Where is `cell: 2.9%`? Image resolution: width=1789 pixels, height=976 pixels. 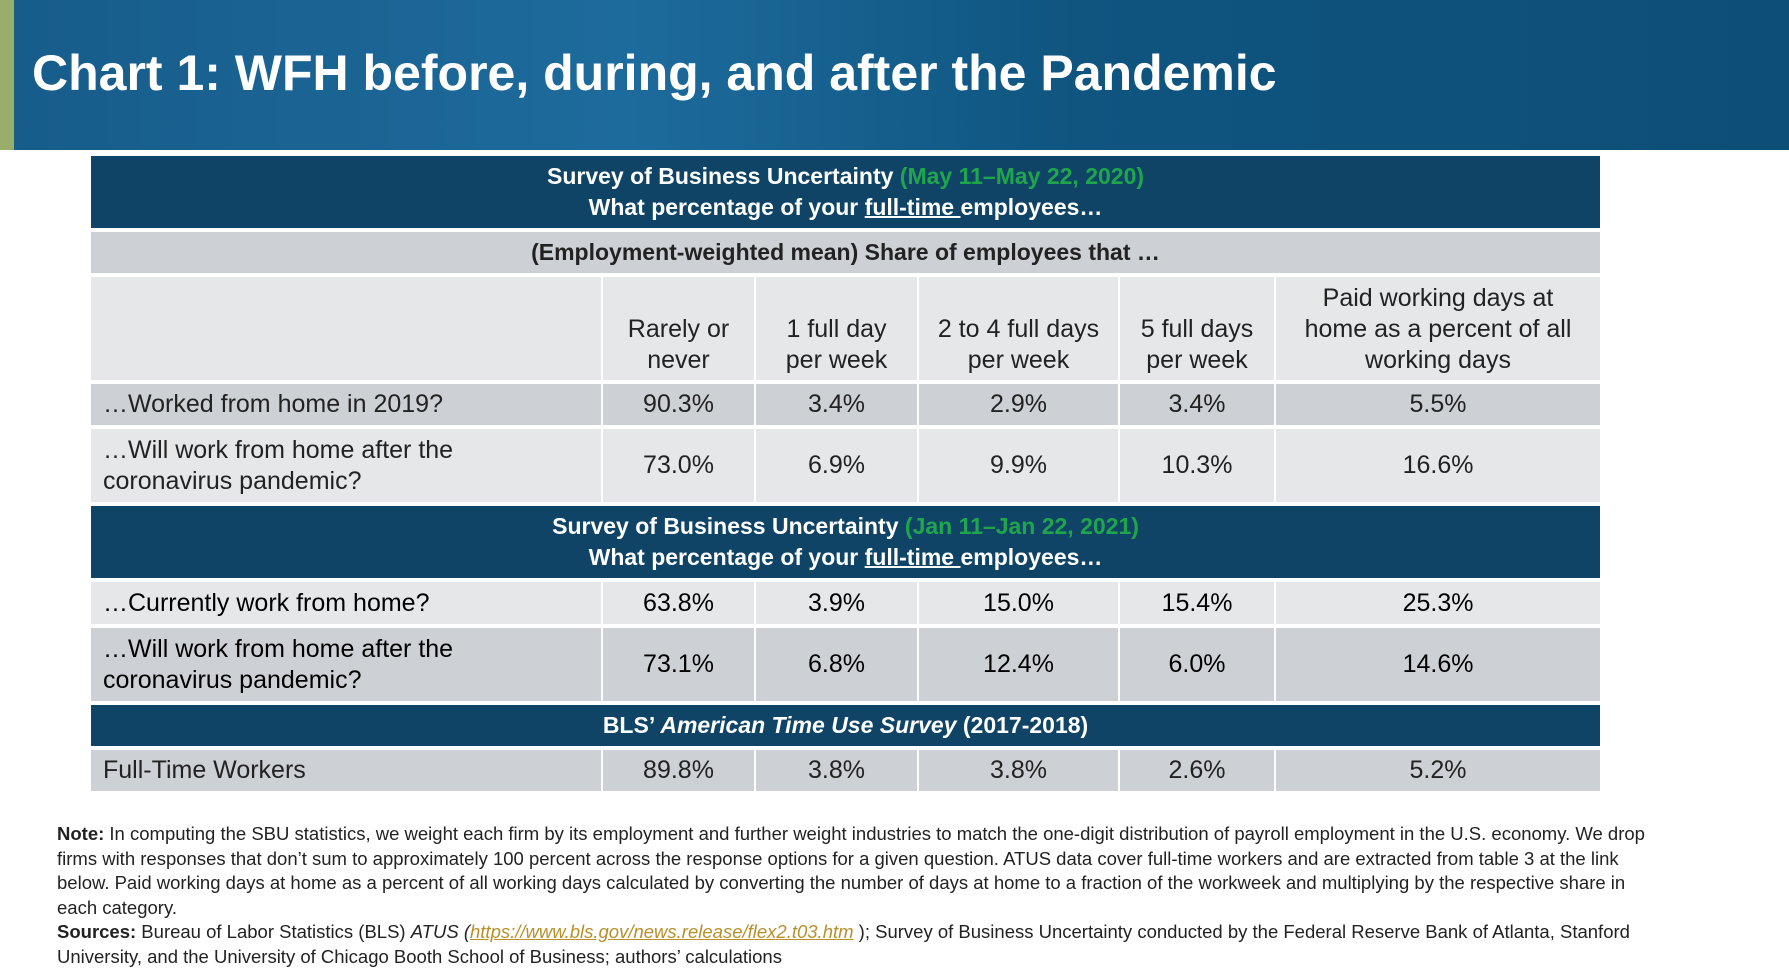
cell: 2.9% is located at coordinates (1017, 404).